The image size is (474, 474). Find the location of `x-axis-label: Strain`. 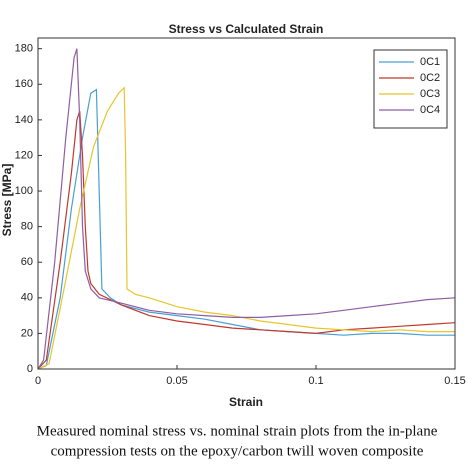

x-axis-label: Strain is located at coordinates (246, 402).